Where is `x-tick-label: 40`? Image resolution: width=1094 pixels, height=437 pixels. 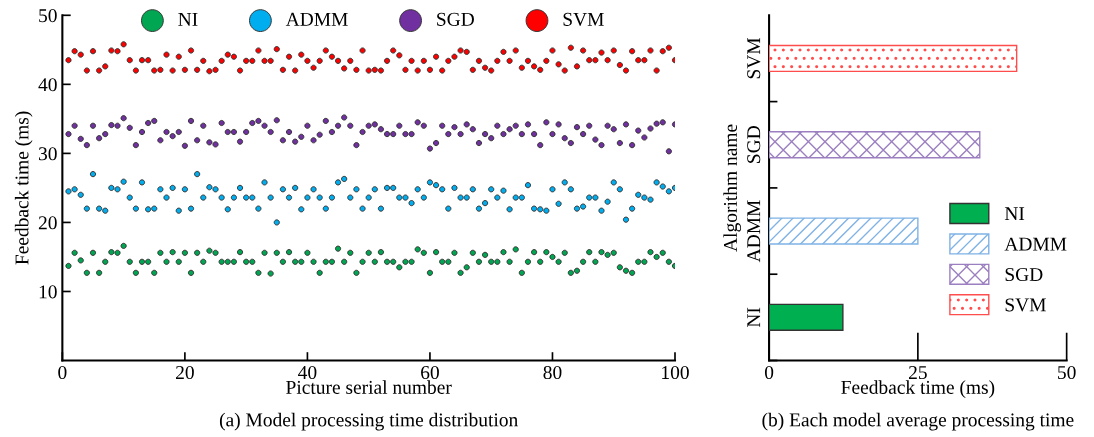 x-tick-label: 40 is located at coordinates (307, 372).